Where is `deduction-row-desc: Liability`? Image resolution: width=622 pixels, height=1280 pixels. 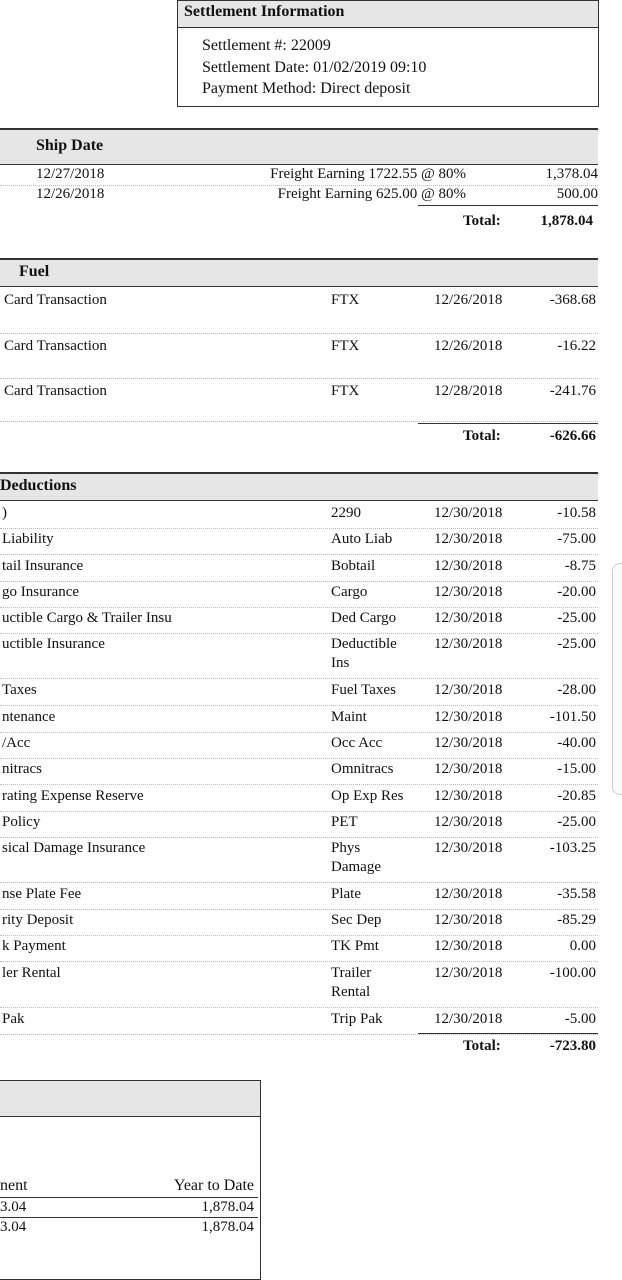
deduction-row-desc: Liability is located at coordinates (28, 539).